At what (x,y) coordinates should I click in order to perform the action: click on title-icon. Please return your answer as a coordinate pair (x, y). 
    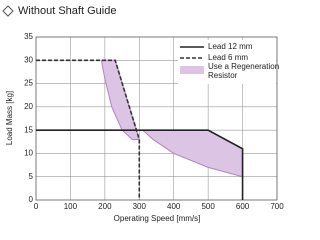
    Looking at the image, I should click on (8, 11).